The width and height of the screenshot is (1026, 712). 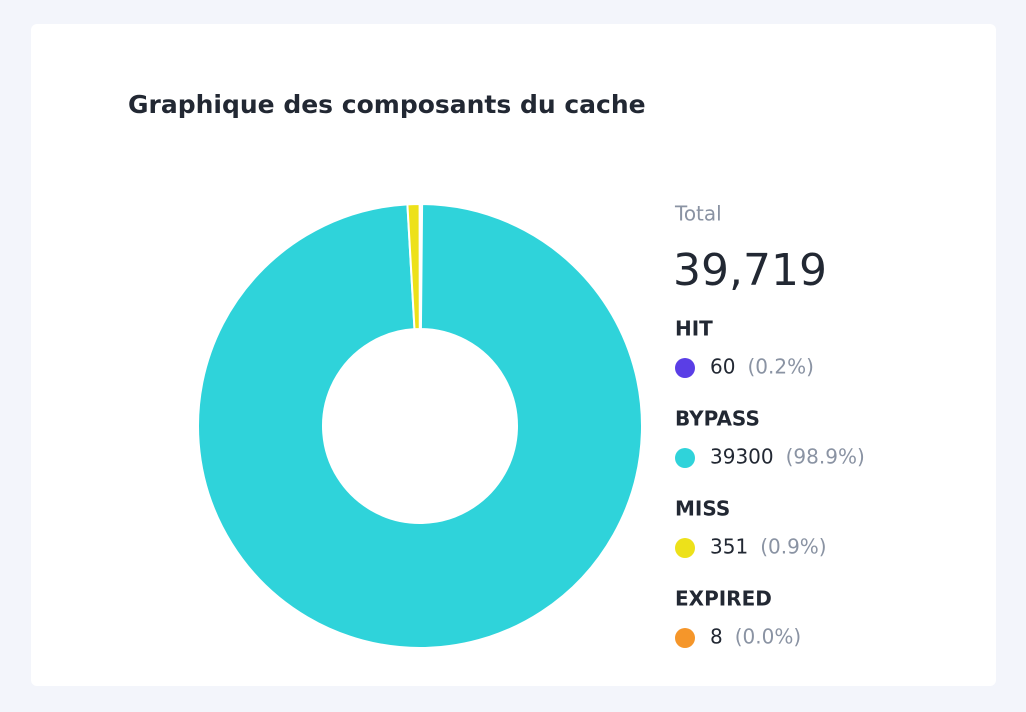 I want to click on total-value: 39,719, so click(x=750, y=270).